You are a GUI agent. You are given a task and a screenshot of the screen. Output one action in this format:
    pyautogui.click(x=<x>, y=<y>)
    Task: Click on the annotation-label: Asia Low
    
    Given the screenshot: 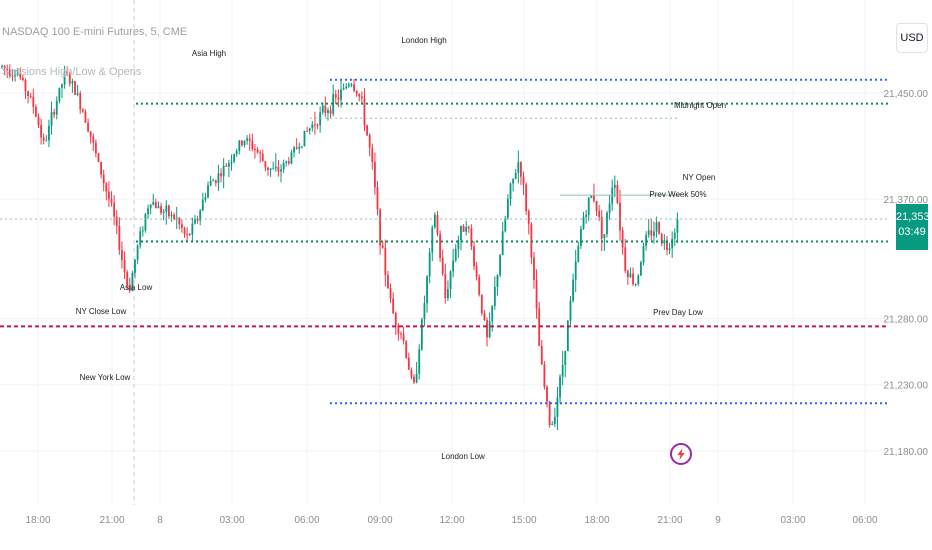 What is the action you would take?
    pyautogui.click(x=136, y=287)
    